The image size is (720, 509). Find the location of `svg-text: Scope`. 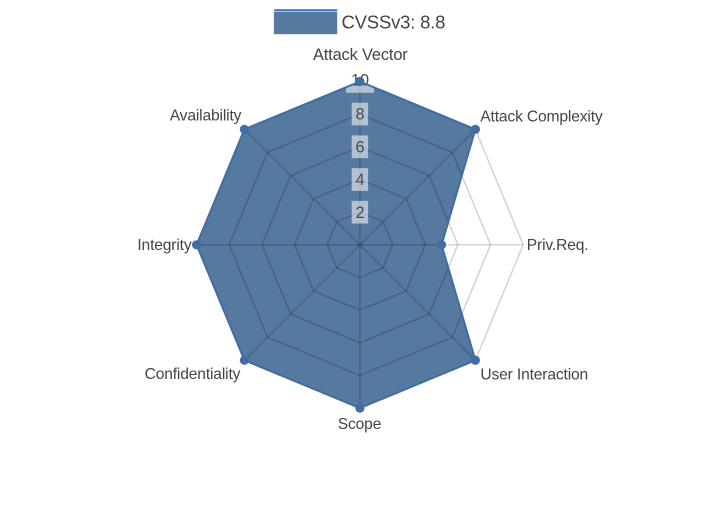

svg-text: Scope is located at coordinates (359, 424).